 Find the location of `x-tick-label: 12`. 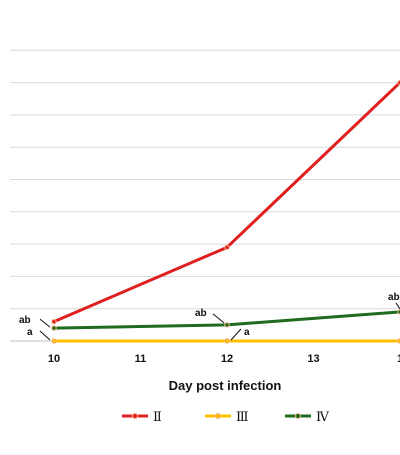

x-tick-label: 12 is located at coordinates (227, 359).